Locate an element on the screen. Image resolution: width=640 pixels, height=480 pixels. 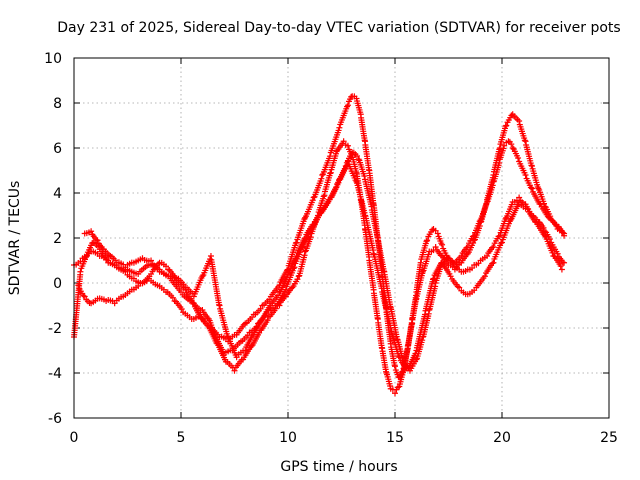
y-tick-label: -6 is located at coordinates (55, 419).